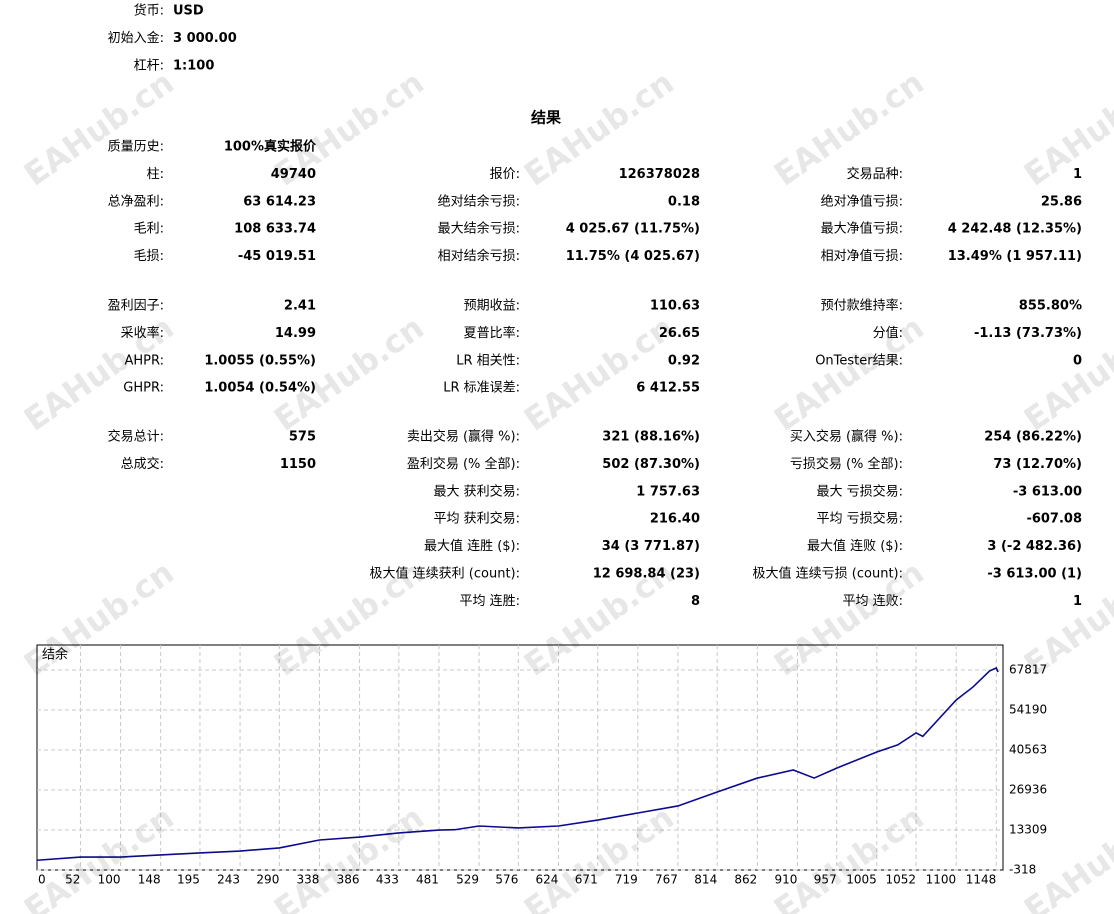 The width and height of the screenshot is (1114, 914). What do you see at coordinates (275, 229) in the screenshot?
I see `stat-value: 108 633.74` at bounding box center [275, 229].